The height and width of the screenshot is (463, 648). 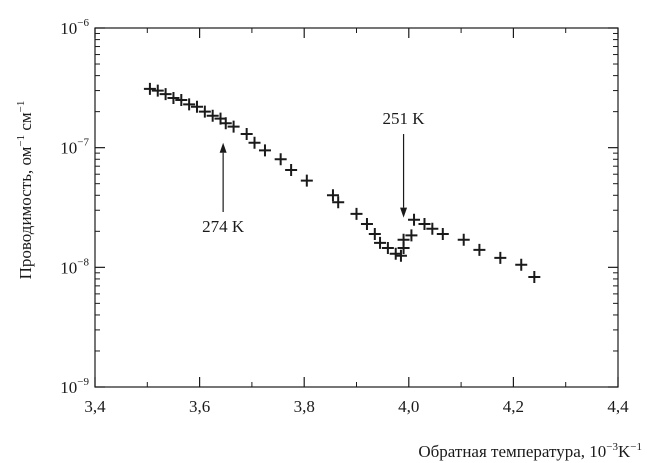 What do you see at coordinates (304, 406) in the screenshot?
I see `x-tick-label: 3,8` at bounding box center [304, 406].